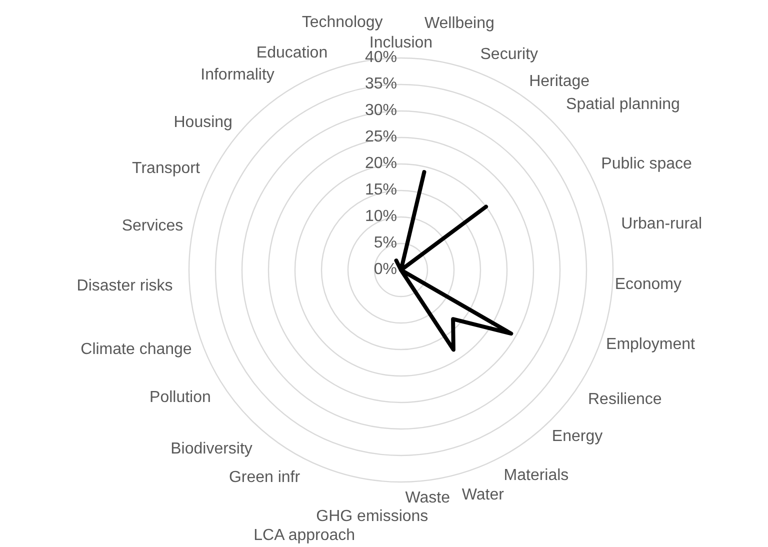 This screenshot has width=768, height=547. What do you see at coordinates (372, 517) in the screenshot?
I see `spoke-label: GHG emissions` at bounding box center [372, 517].